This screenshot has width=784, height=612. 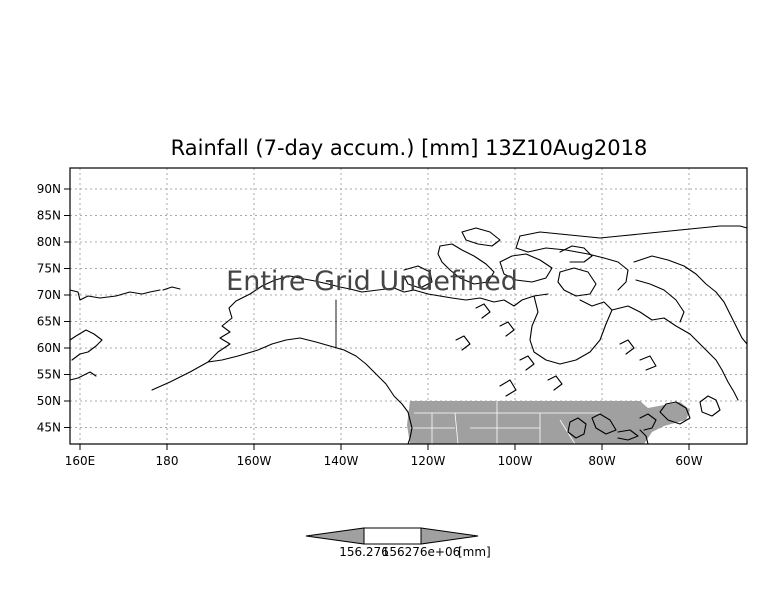 I want to click on lat-axis, so click(x=67, y=308).